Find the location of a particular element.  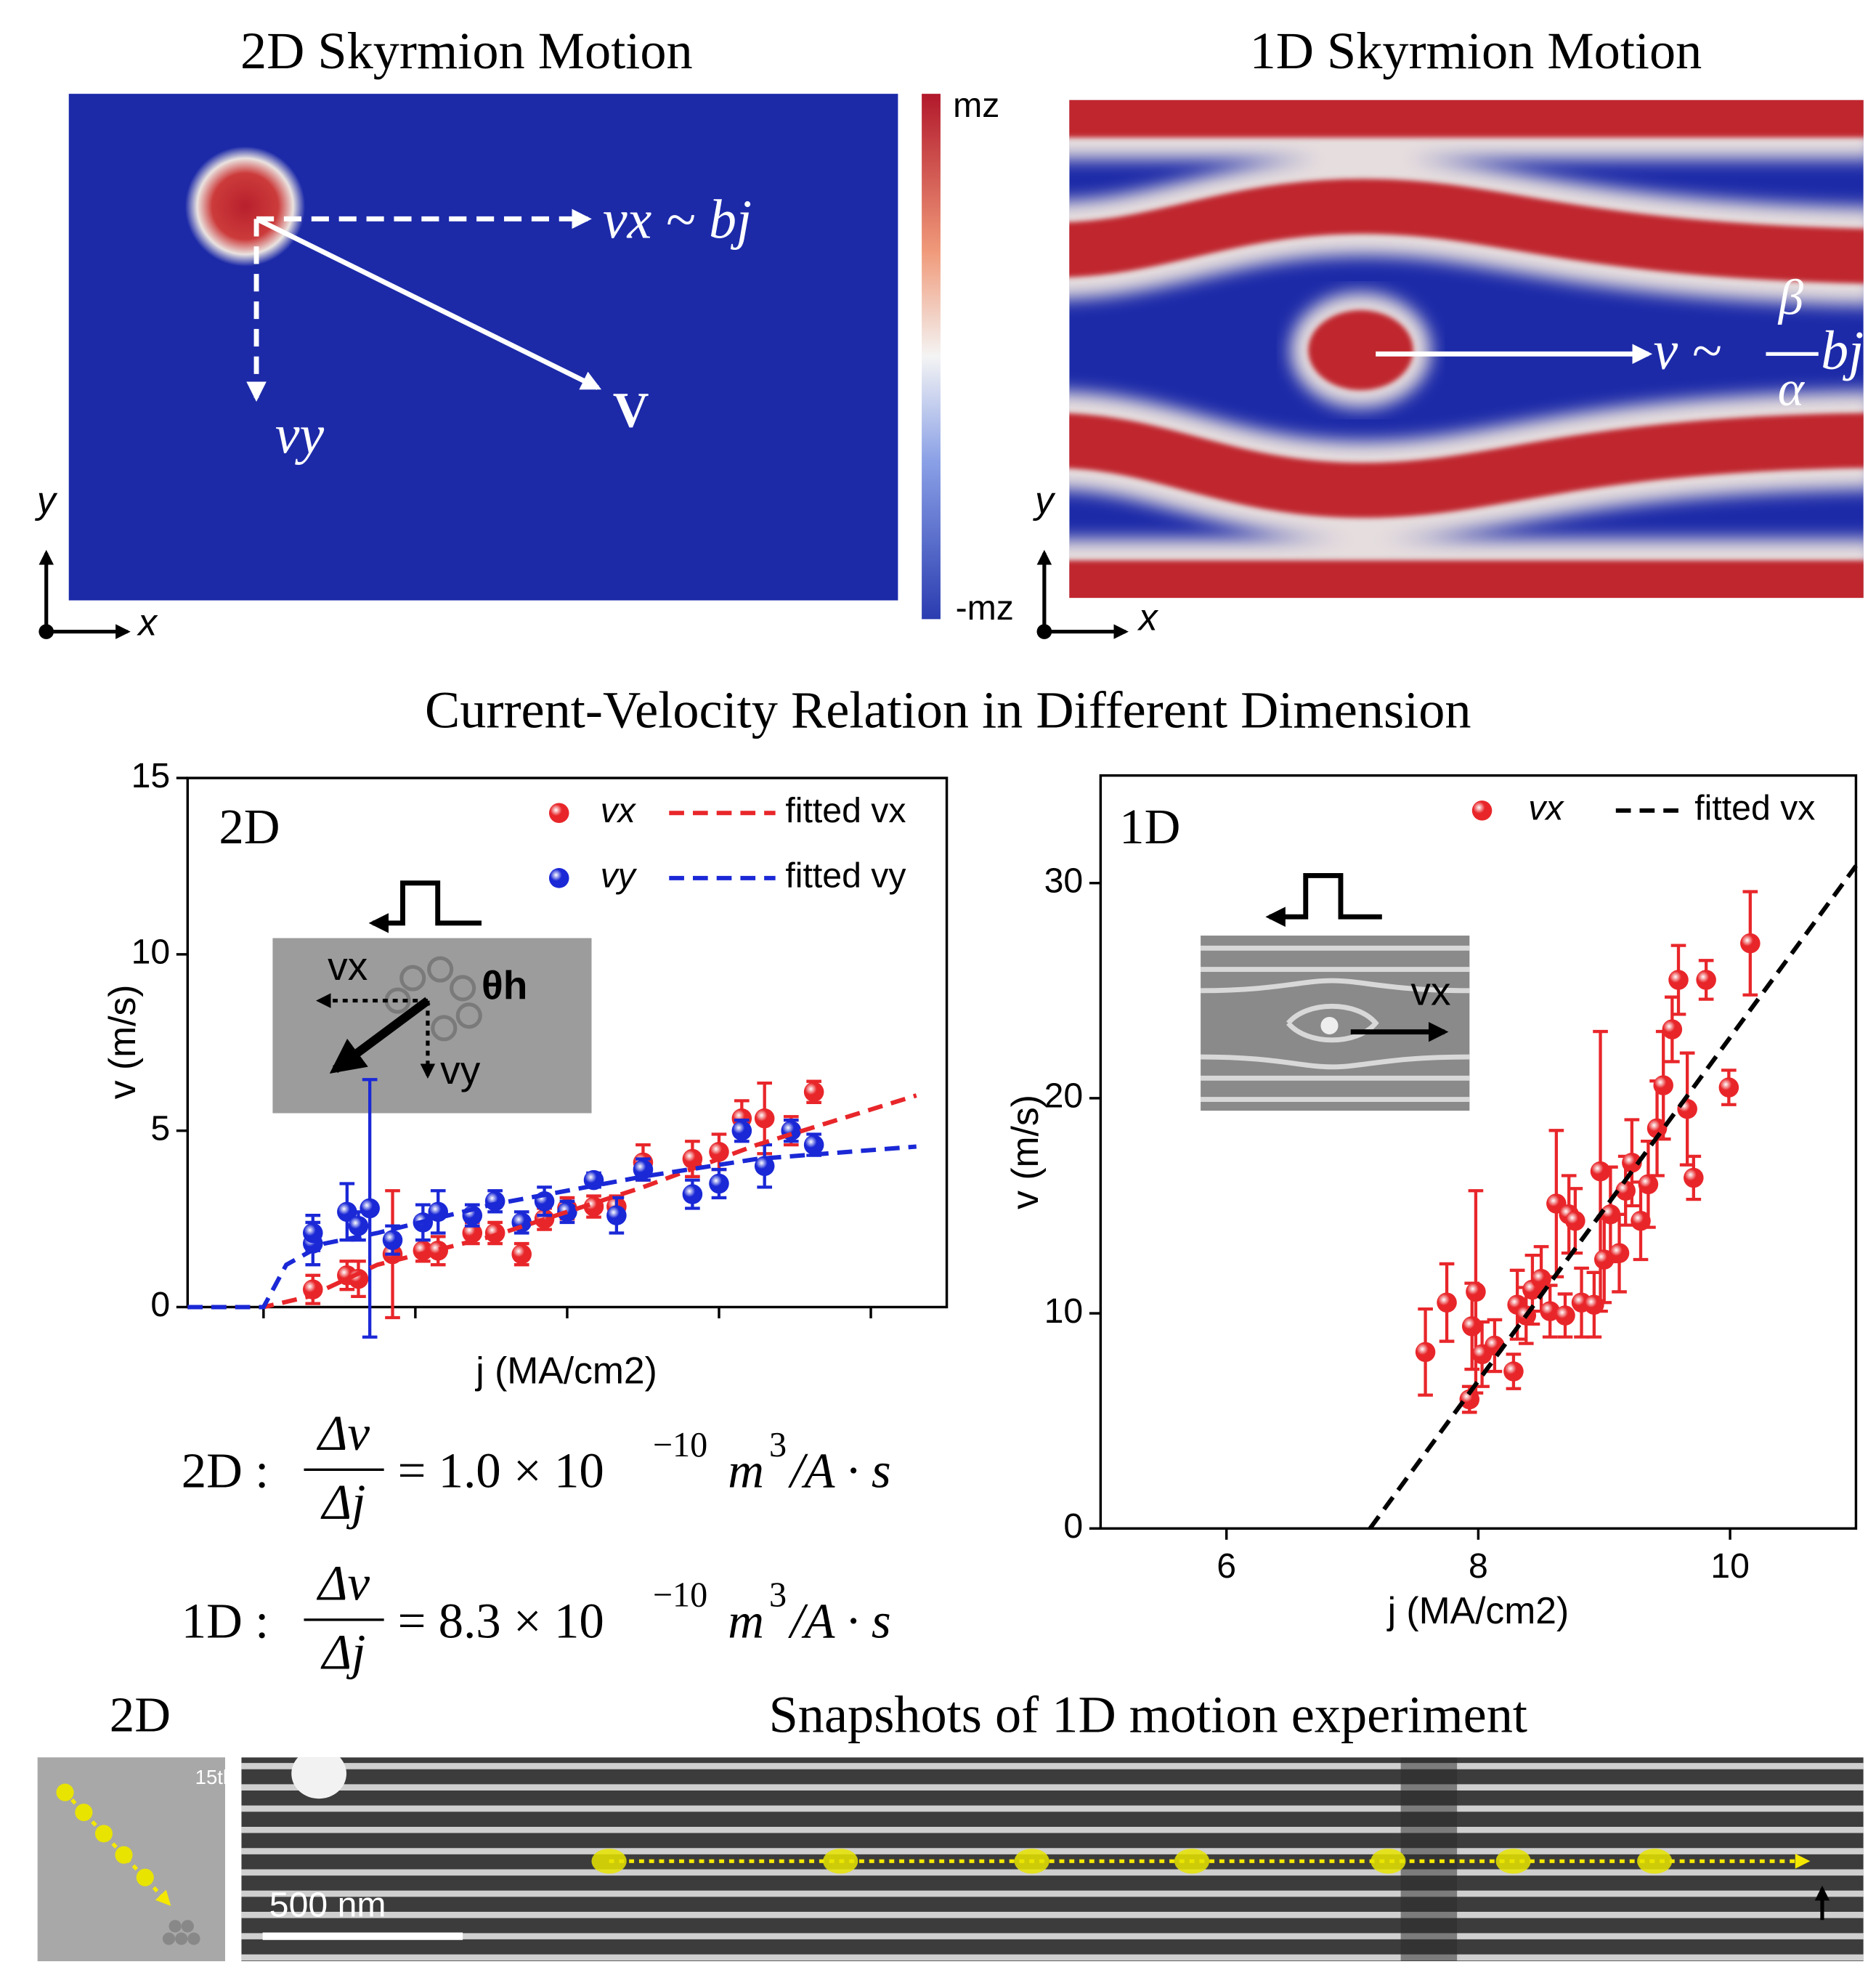

x-tick-label: 8 is located at coordinates (1478, 1566).